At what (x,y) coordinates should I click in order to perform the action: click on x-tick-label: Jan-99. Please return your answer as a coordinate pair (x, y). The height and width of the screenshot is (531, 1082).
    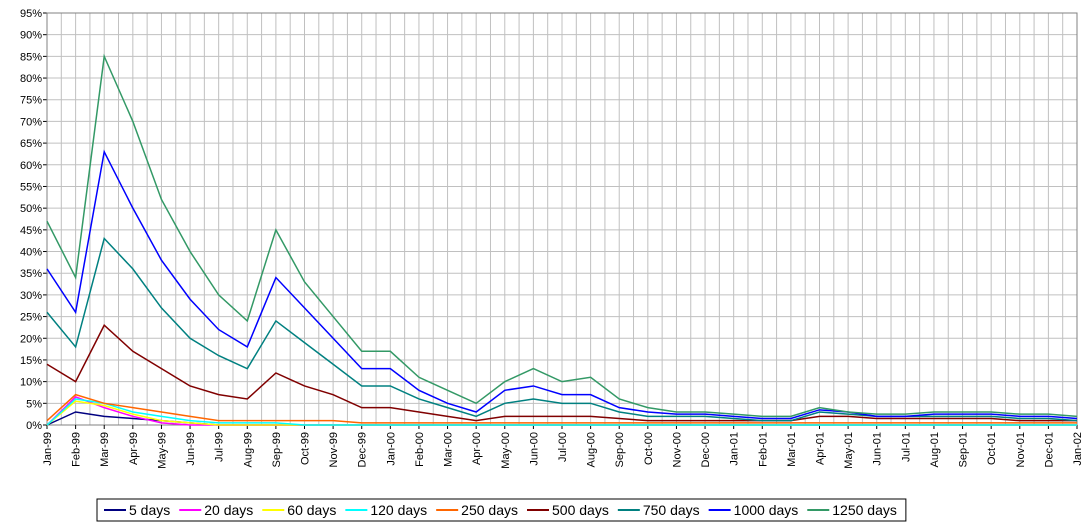
    Looking at the image, I should click on (48, 449).